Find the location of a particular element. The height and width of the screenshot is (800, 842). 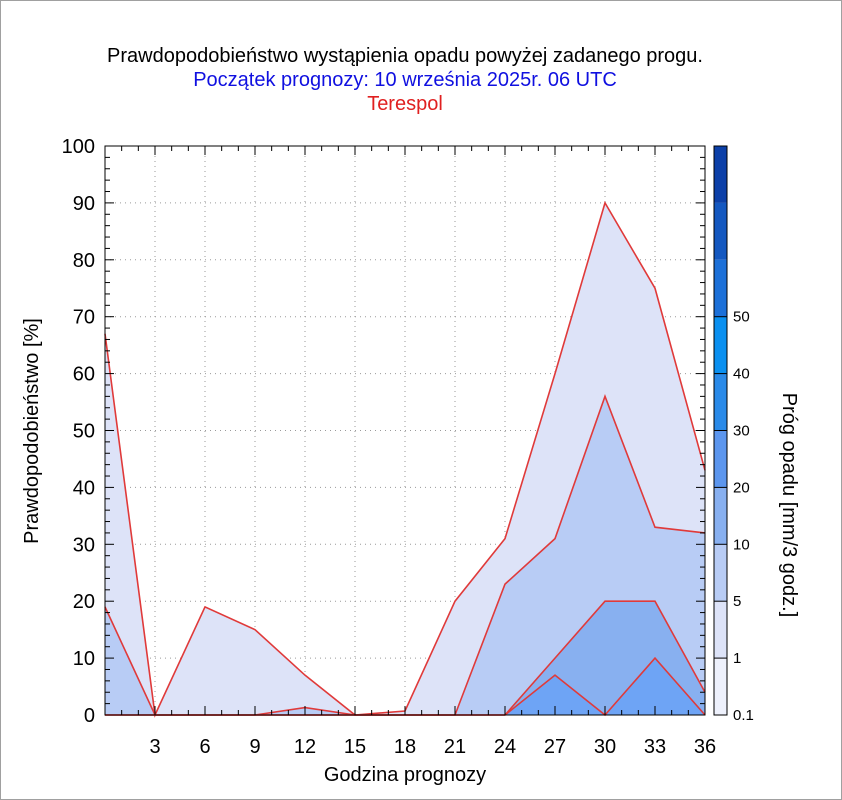

colorbar-tick-label: 40 is located at coordinates (741, 374).